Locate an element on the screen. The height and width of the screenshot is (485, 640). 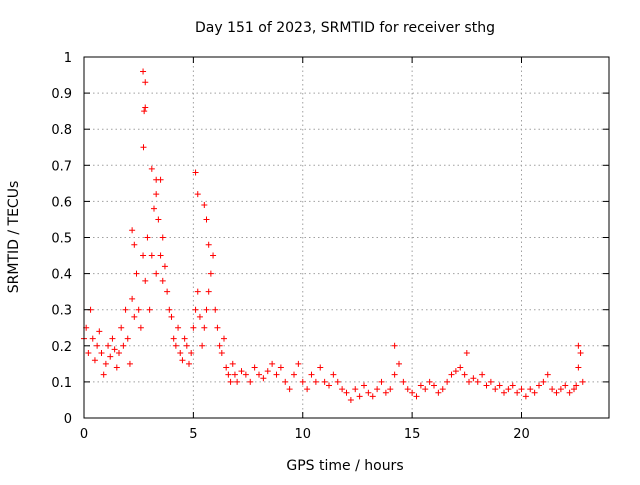
y-tick-label: 0.8 is located at coordinates (61, 130).